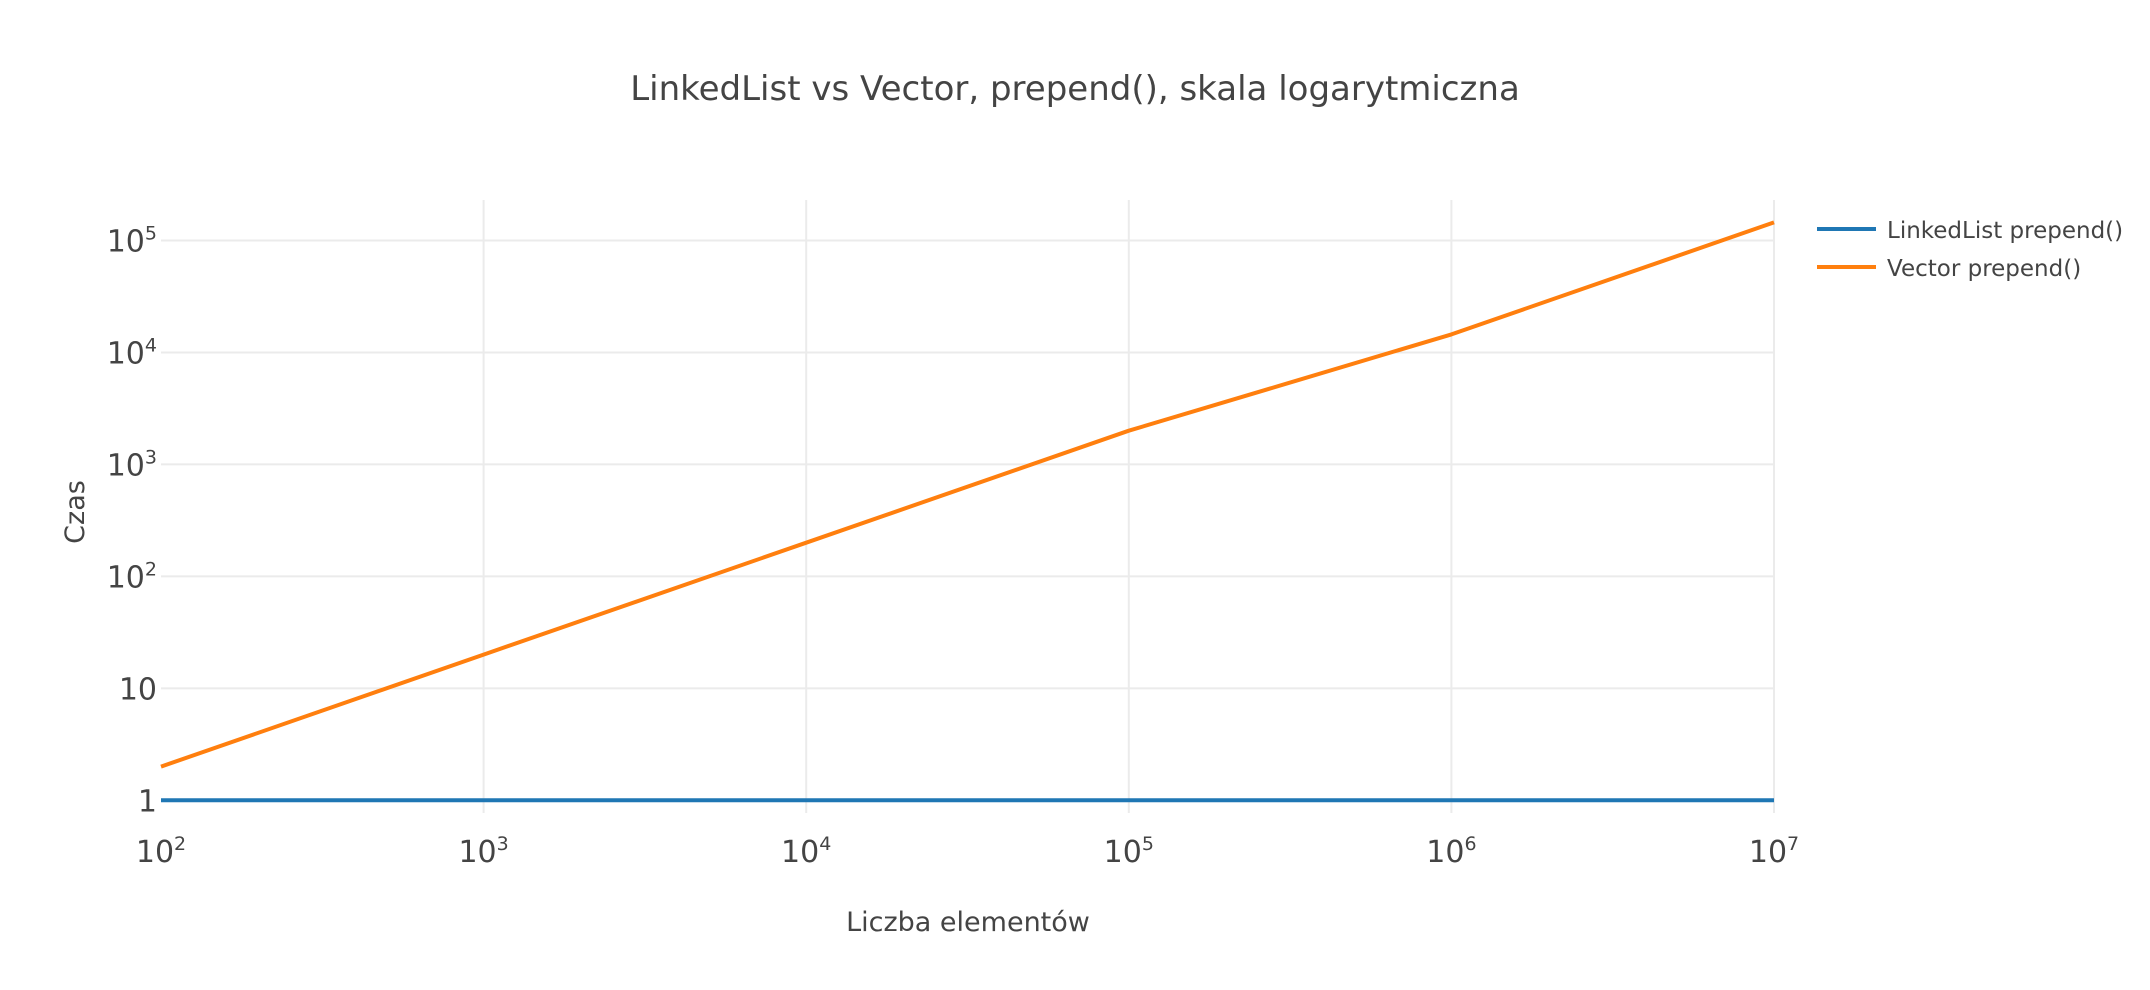 This screenshot has width=2150, height=990. Describe the element at coordinates (1148, 844) in the screenshot. I see `x-tick-label-exponent: 5` at that location.